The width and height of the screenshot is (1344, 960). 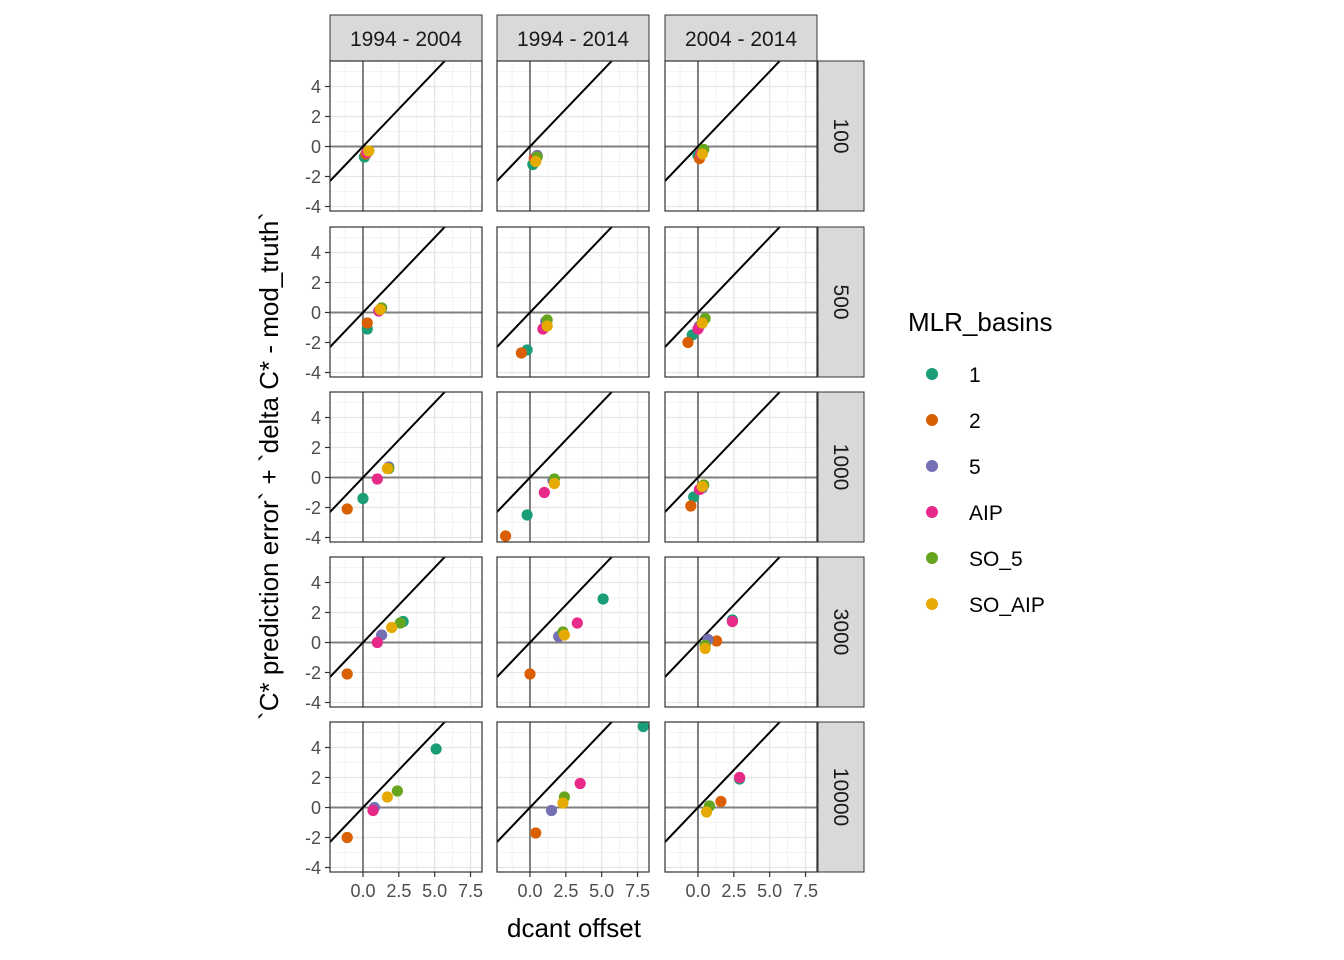 I want to click on facet-strip-column: 1994 - 2004, so click(x=406, y=38).